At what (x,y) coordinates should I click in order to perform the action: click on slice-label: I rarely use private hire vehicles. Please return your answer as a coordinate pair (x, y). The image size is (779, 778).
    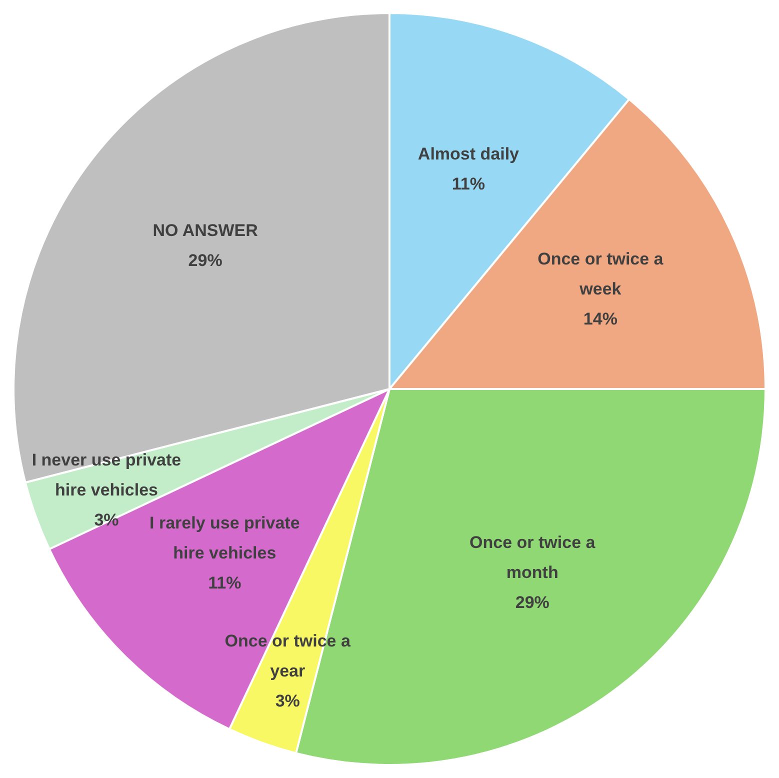
    Looking at the image, I should click on (225, 538).